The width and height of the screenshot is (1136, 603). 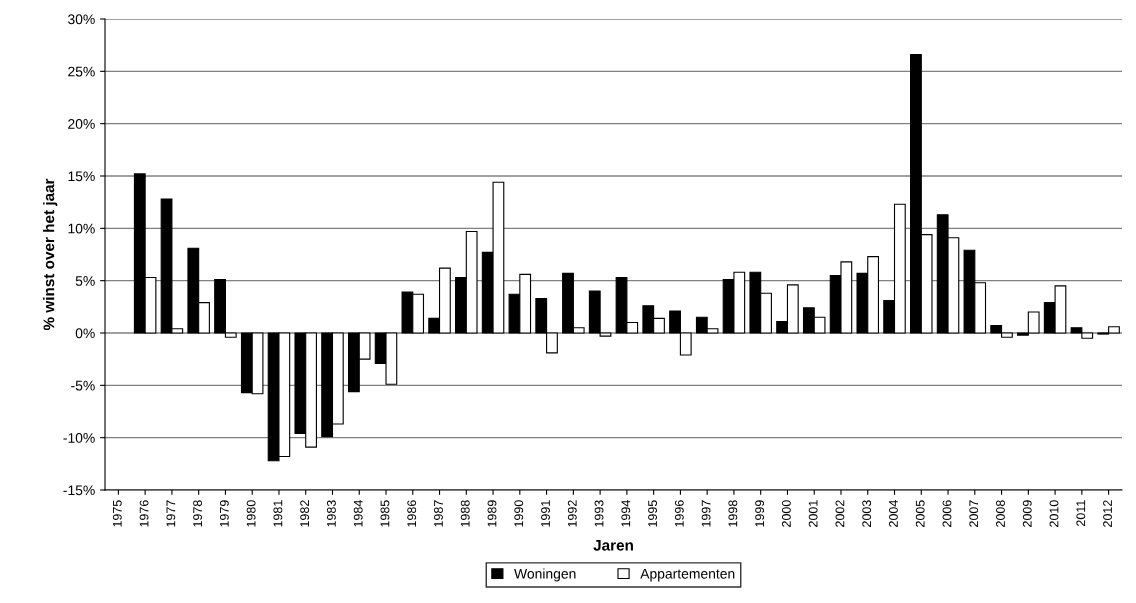 What do you see at coordinates (1000, 513) in the screenshot?
I see `x-tick-label: 2008` at bounding box center [1000, 513].